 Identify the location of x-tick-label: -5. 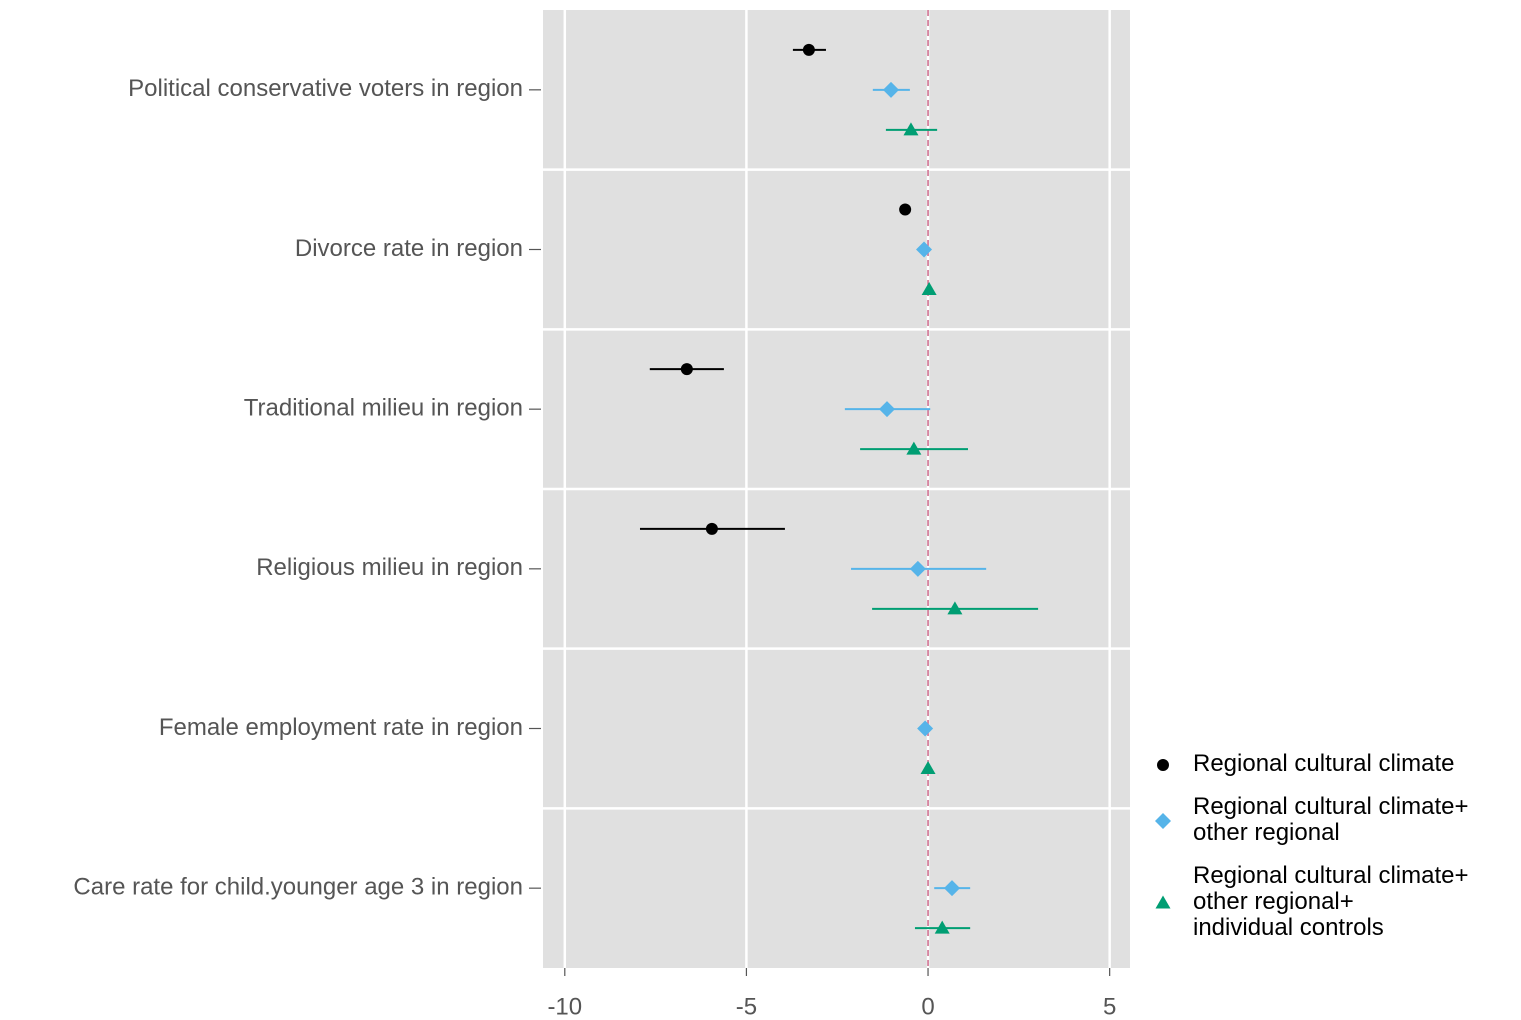
(746, 1006).